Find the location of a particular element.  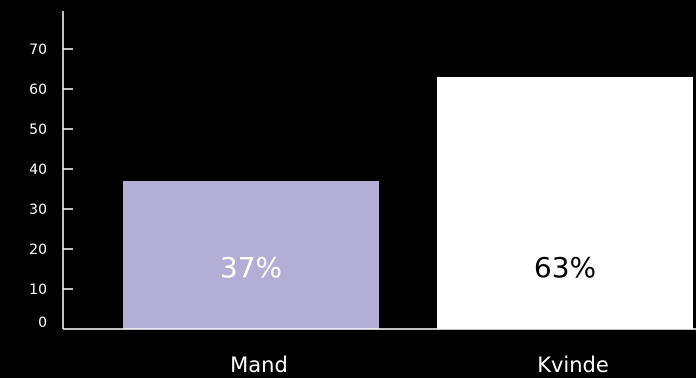

y-tick-label-60: 60 is located at coordinates (38, 90).